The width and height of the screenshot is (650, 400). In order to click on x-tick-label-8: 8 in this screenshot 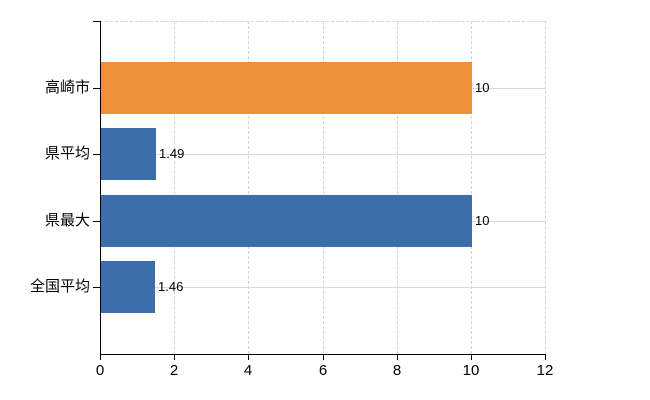, I will do `click(397, 370)`.